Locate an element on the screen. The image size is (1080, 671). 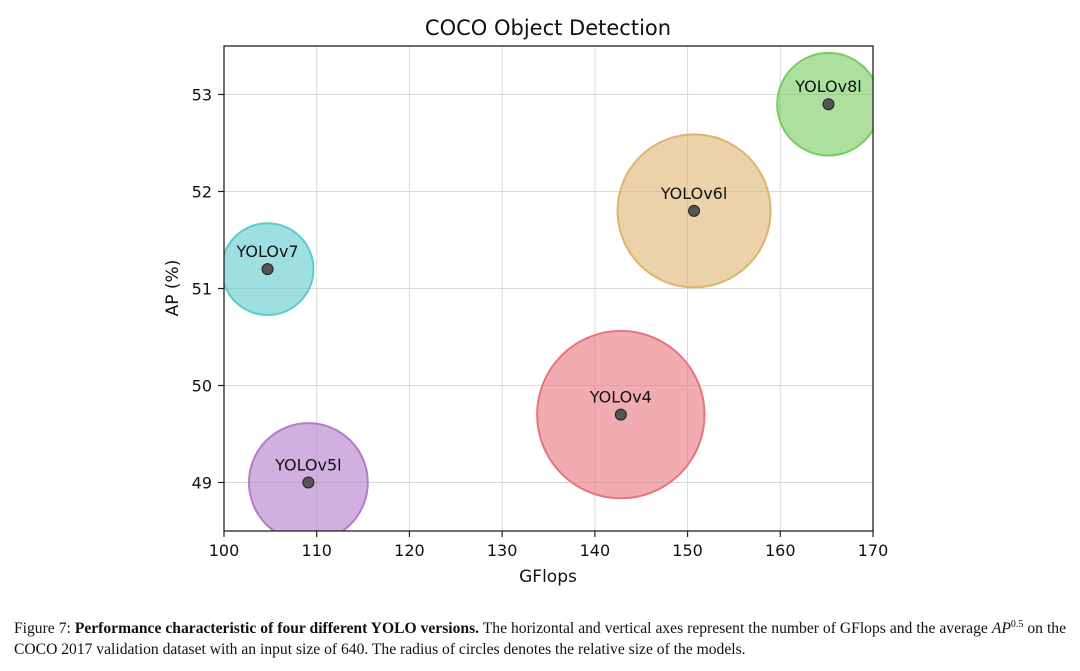
x-tick-label: 100 is located at coordinates (224, 550).